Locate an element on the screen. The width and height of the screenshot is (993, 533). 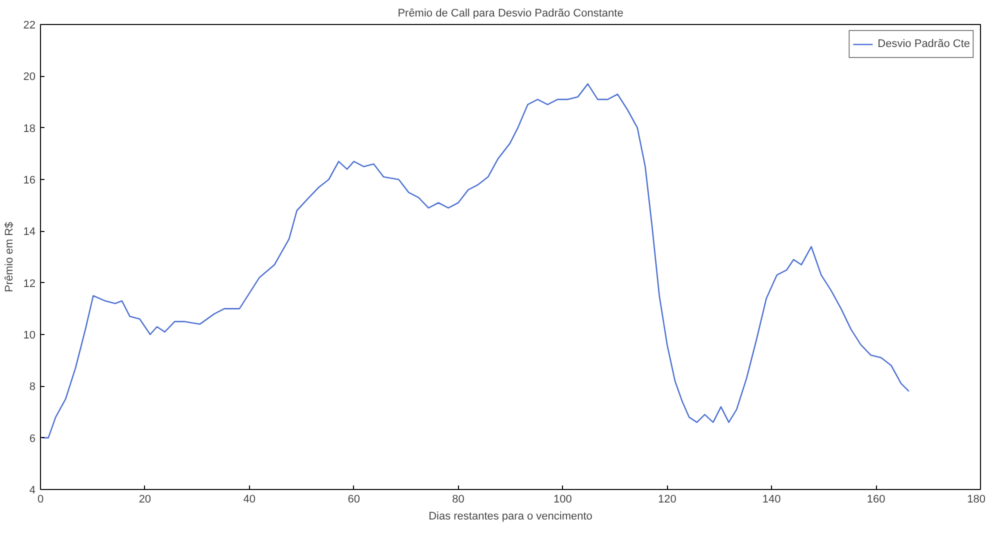
y-tick-label: 12 is located at coordinates (29, 284).